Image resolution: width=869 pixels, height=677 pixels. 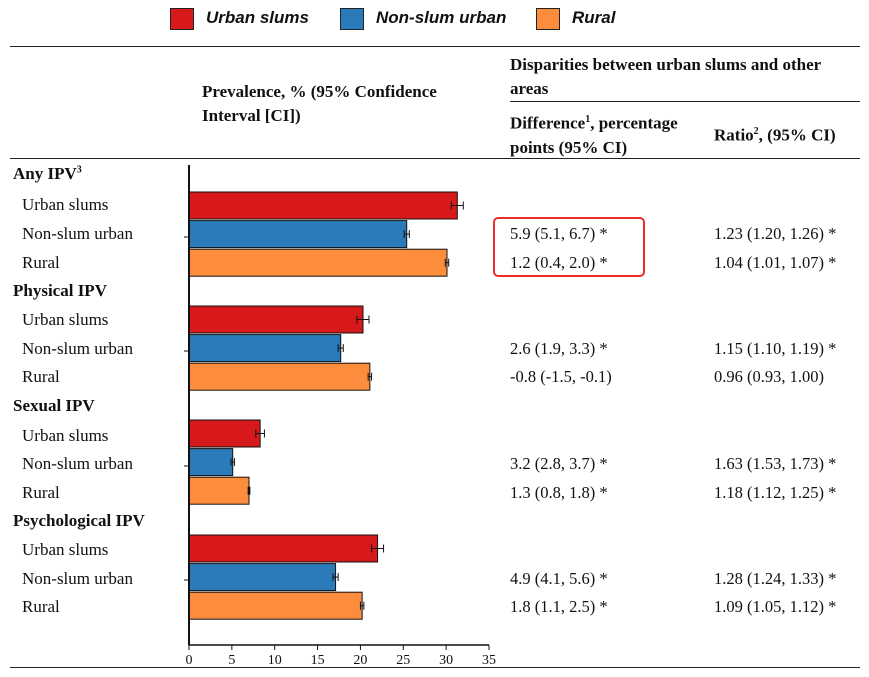 What do you see at coordinates (559, 348) in the screenshot?
I see `difference-value: 2.6 (1.9, 3.3) *` at bounding box center [559, 348].